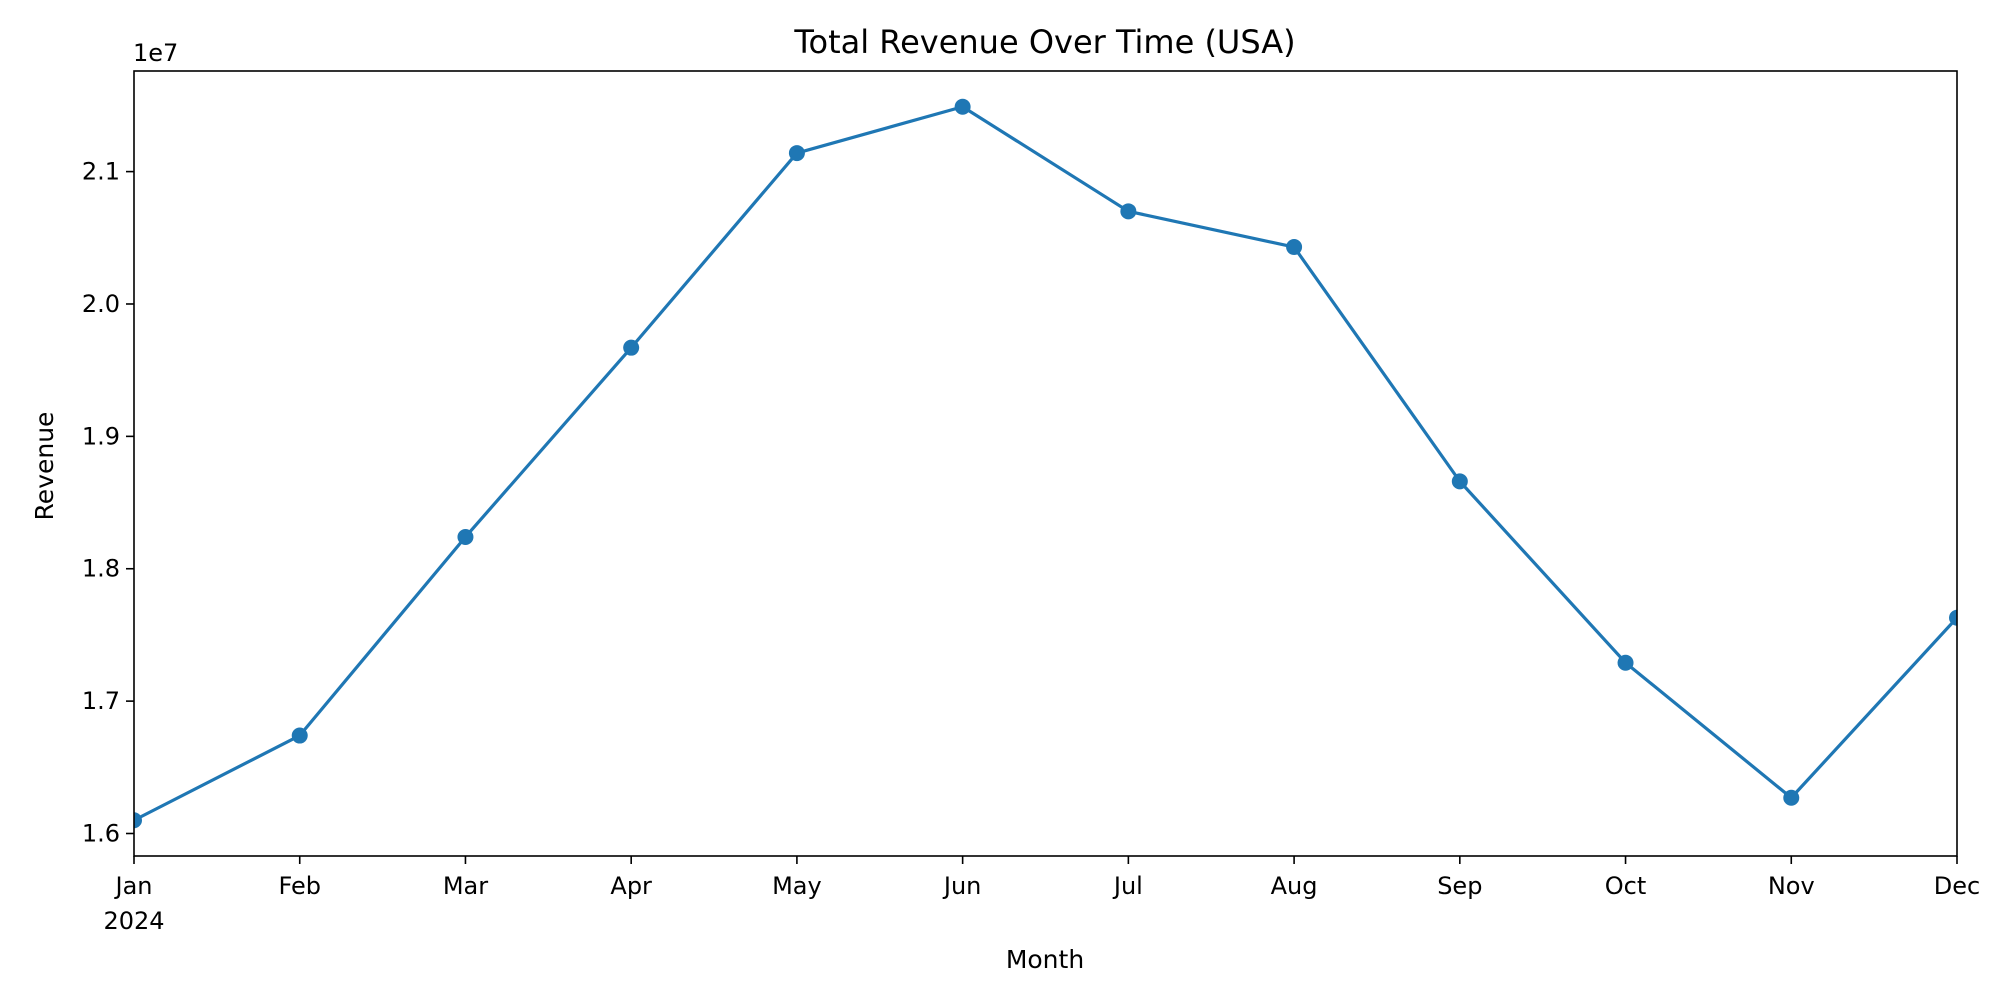 The width and height of the screenshot is (2000, 1000). I want to click on data-point-feb, so click(299, 735).